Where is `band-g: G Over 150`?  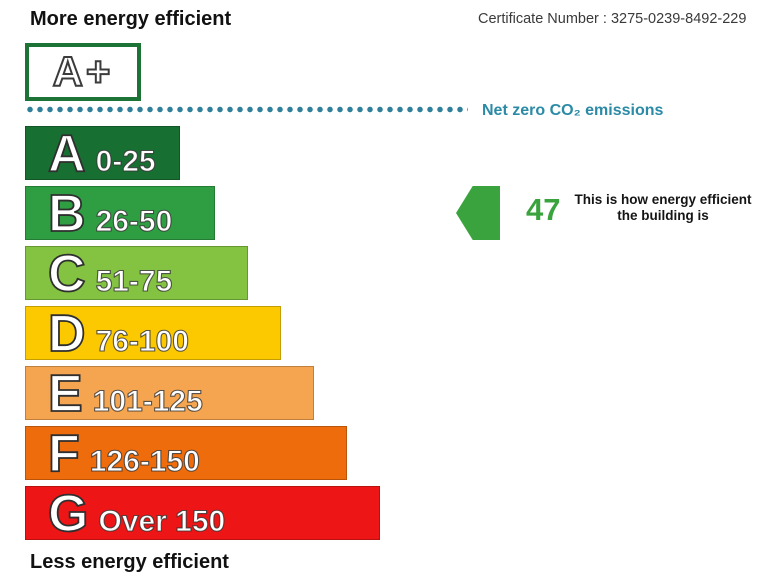 band-g: G Over 150 is located at coordinates (202, 513).